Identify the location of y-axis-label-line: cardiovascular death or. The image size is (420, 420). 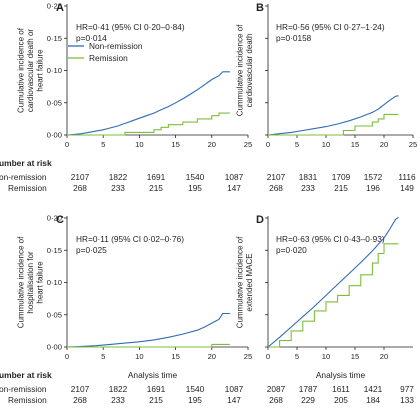
(30, 70).